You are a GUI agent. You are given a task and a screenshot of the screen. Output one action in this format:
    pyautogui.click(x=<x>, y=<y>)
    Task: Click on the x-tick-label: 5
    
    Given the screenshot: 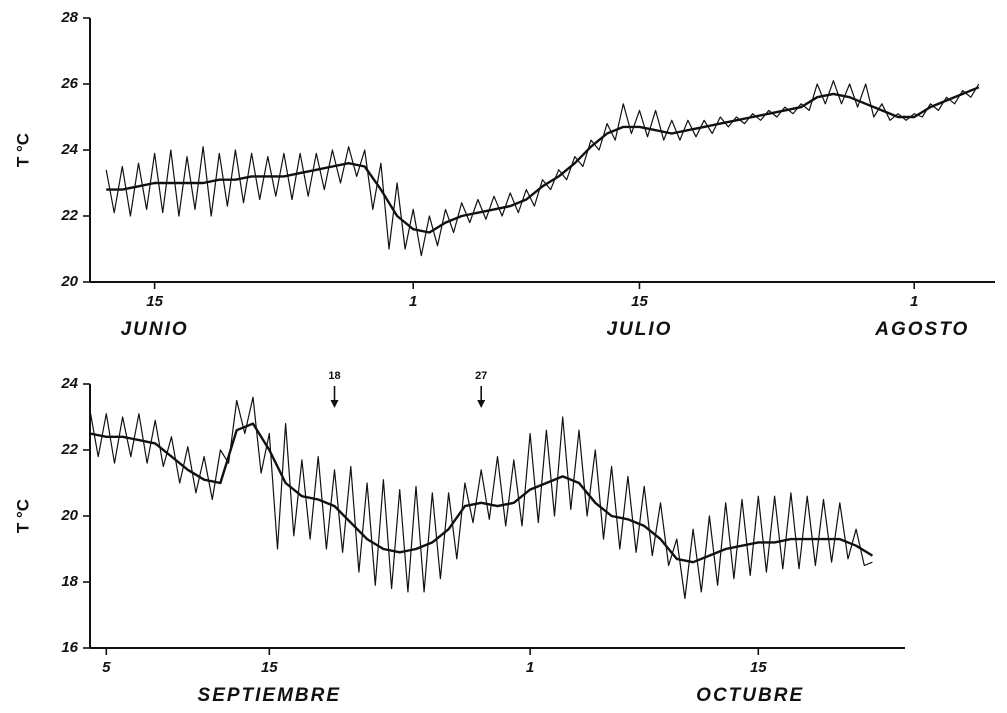 What is the action you would take?
    pyautogui.click(x=106, y=667)
    